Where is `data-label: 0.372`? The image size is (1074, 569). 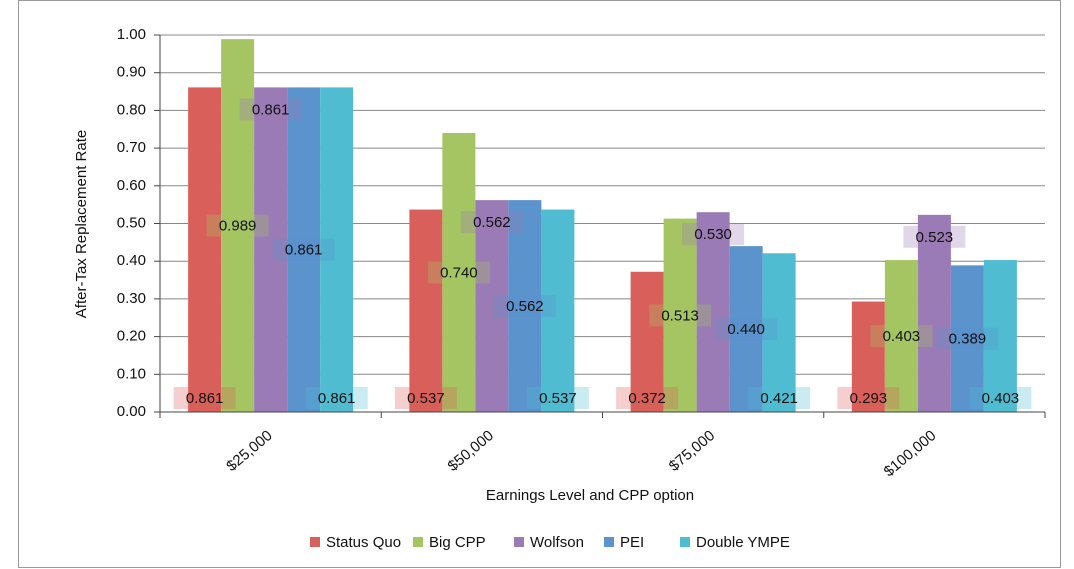
data-label: 0.372 is located at coordinates (647, 398).